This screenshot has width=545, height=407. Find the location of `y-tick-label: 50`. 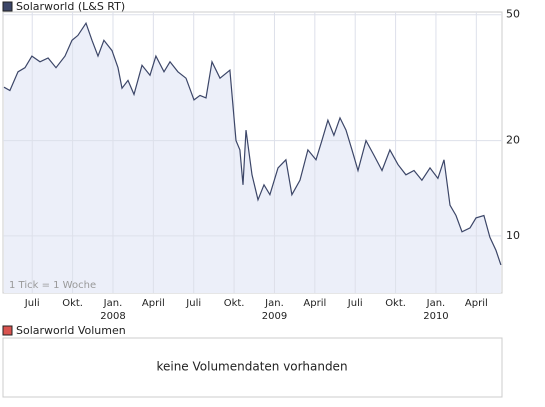

y-tick-label: 50 is located at coordinates (513, 14).